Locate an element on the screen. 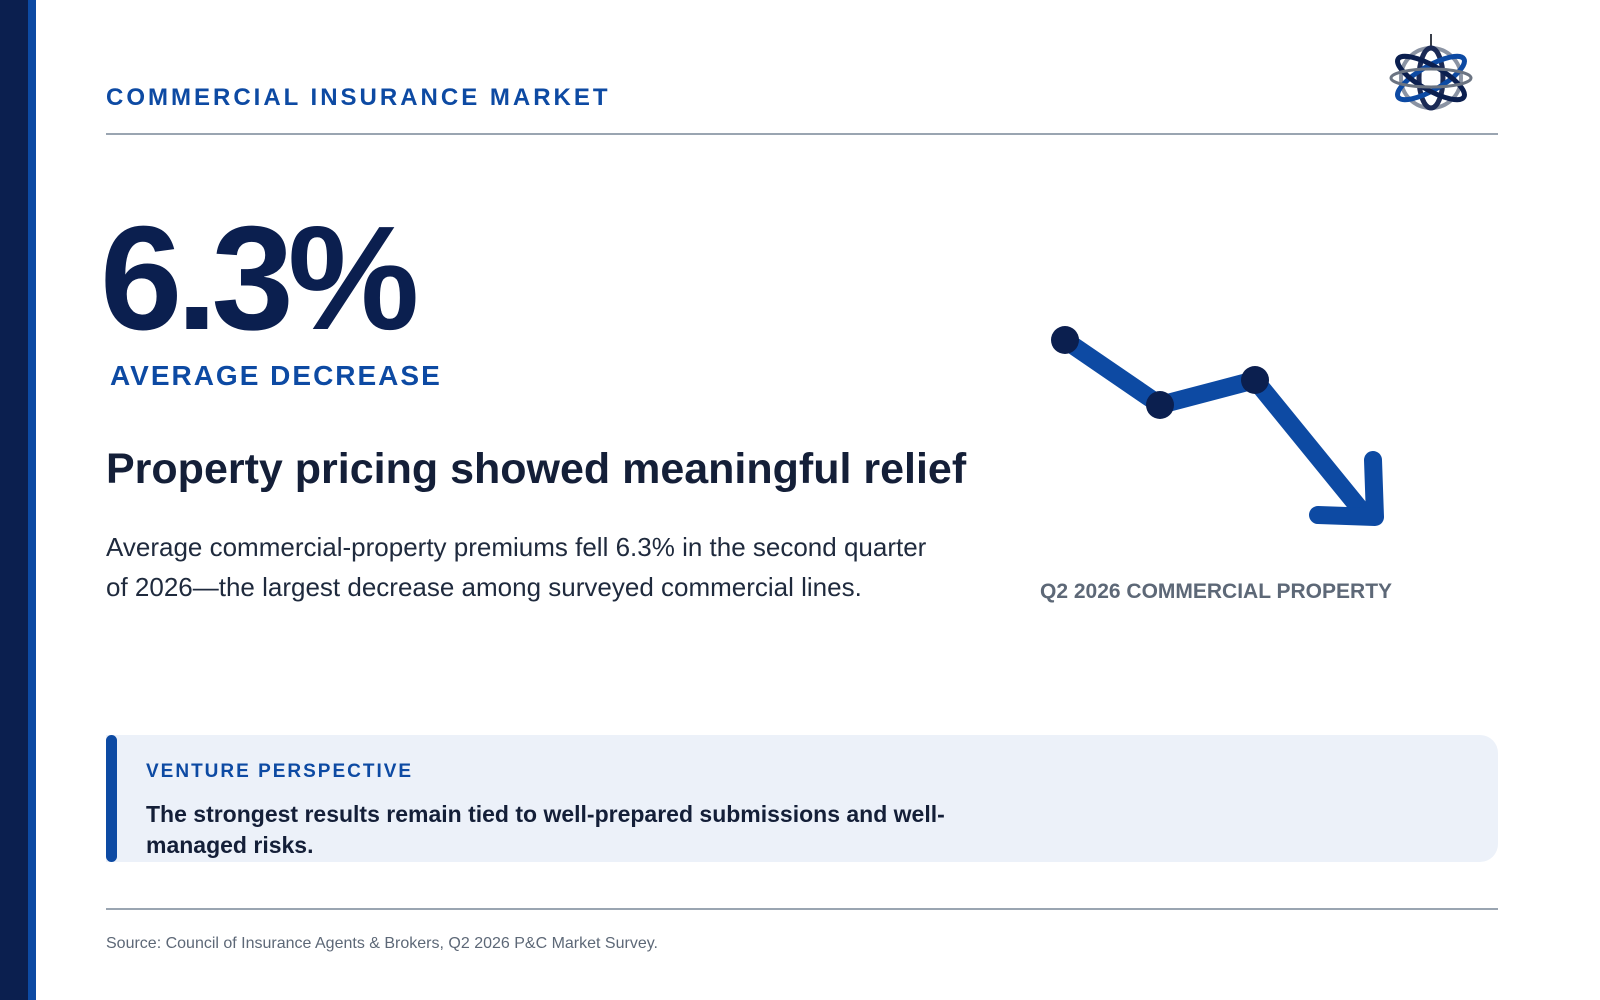 Image resolution: width=1600 pixels, height=1000 pixels. footer-divider is located at coordinates (802, 909).